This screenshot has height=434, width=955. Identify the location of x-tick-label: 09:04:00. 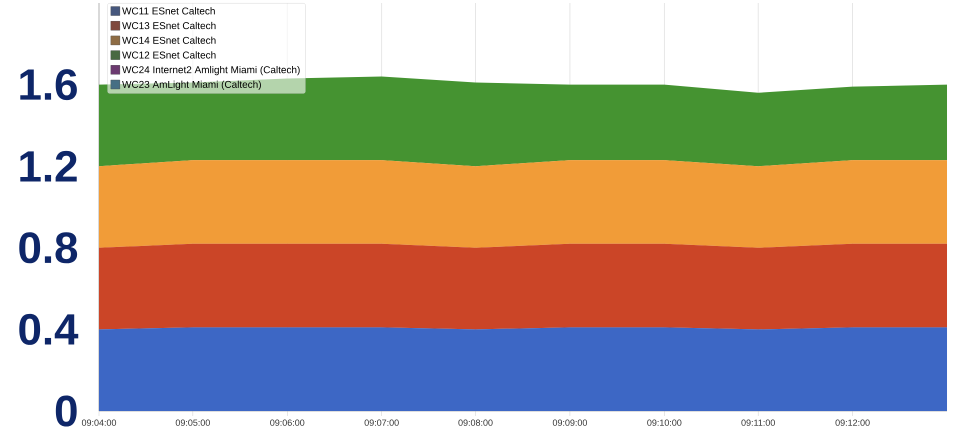
(99, 423).